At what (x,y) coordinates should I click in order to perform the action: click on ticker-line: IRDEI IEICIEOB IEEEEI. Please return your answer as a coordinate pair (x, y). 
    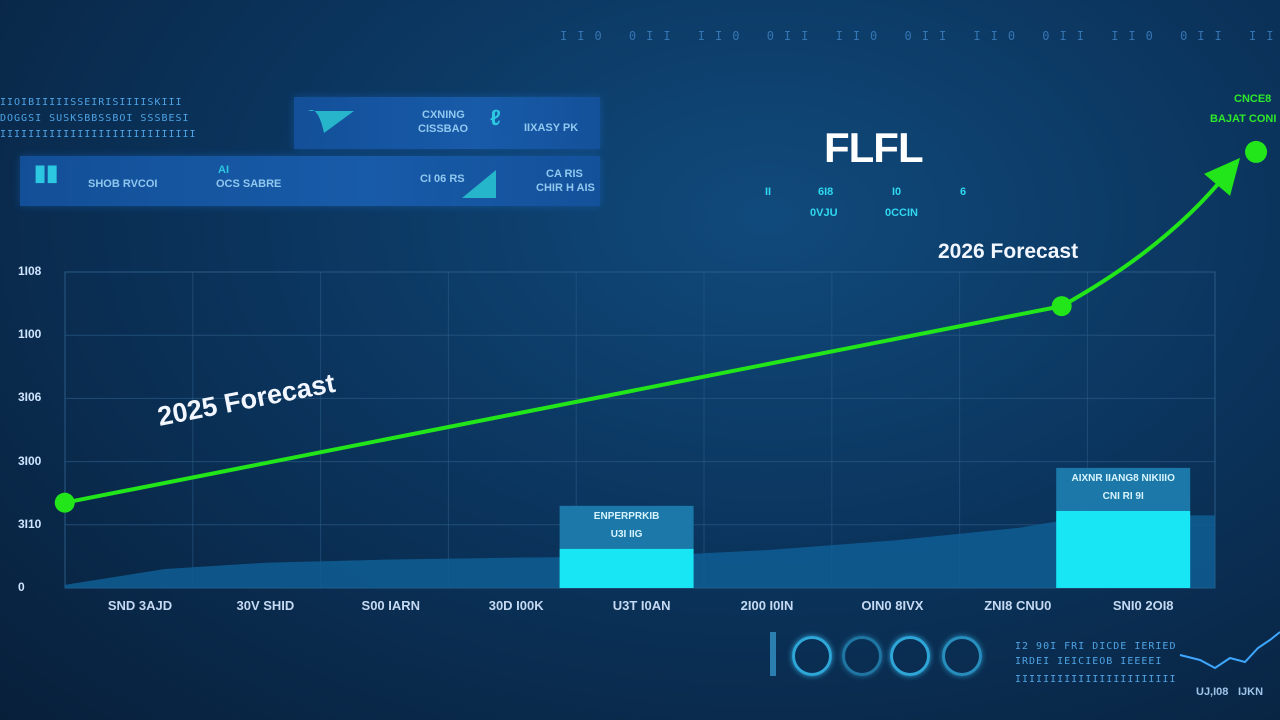
    Looking at the image, I should click on (1089, 661).